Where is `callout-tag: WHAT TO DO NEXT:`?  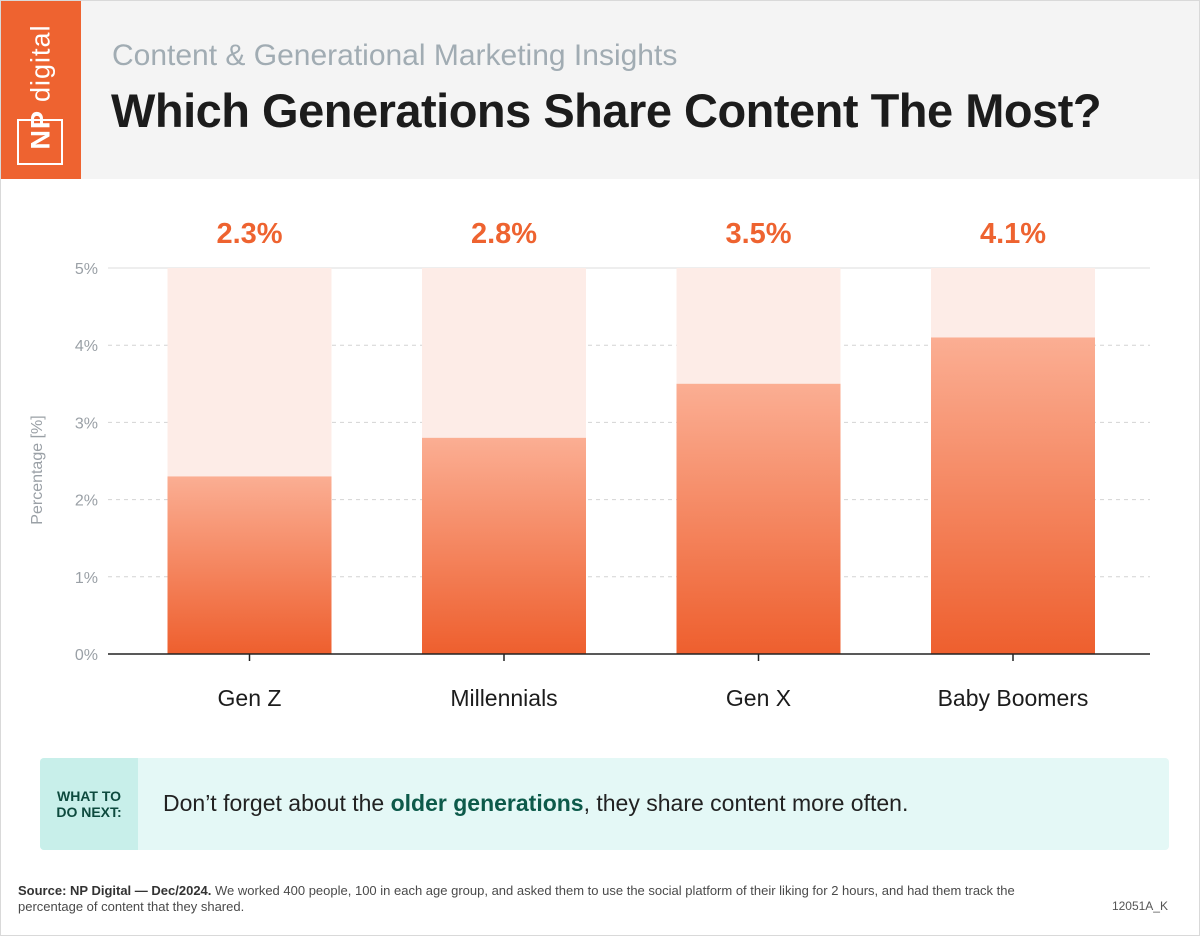 callout-tag: WHAT TO DO NEXT: is located at coordinates (89, 804).